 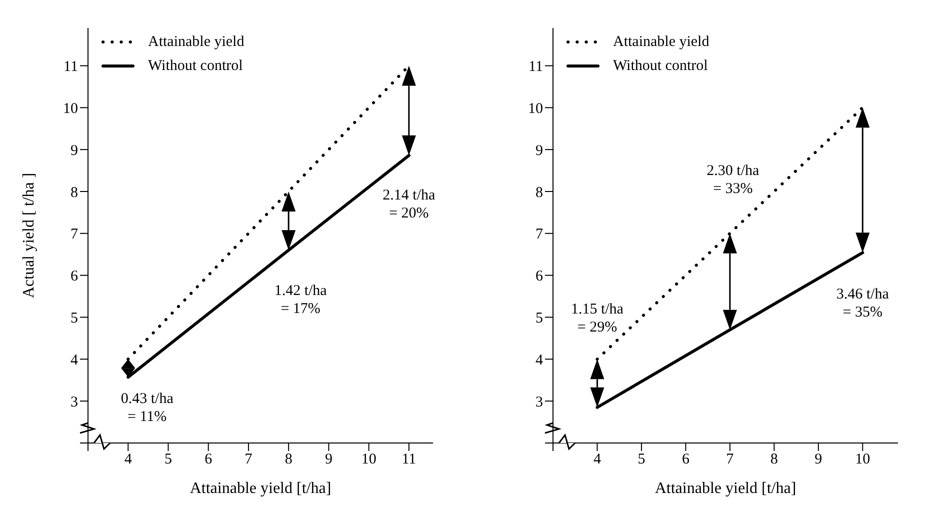 I want to click on annotation: 0.43 t/ha = 11%, so click(x=147, y=408).